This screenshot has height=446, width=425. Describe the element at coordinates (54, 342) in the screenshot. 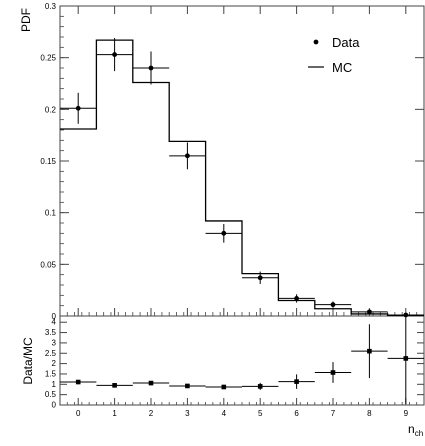

I see `ratio-y-tick-label: 3` at that location.